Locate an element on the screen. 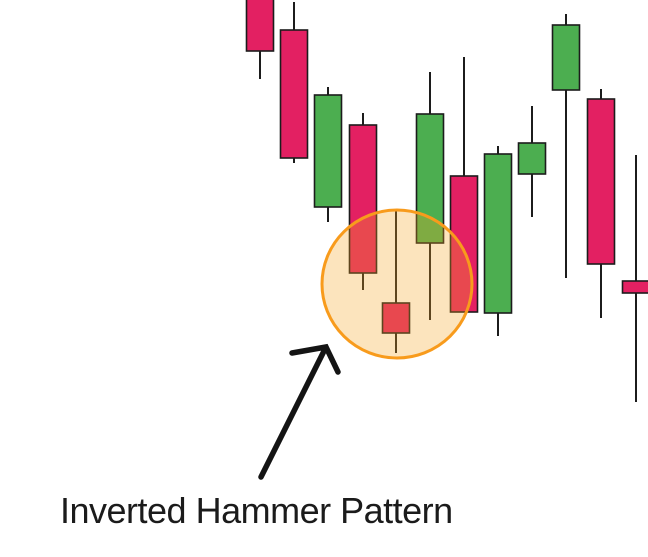 This screenshot has width=648, height=557. candle-bearish-inverted-hammer is located at coordinates (396, 282).